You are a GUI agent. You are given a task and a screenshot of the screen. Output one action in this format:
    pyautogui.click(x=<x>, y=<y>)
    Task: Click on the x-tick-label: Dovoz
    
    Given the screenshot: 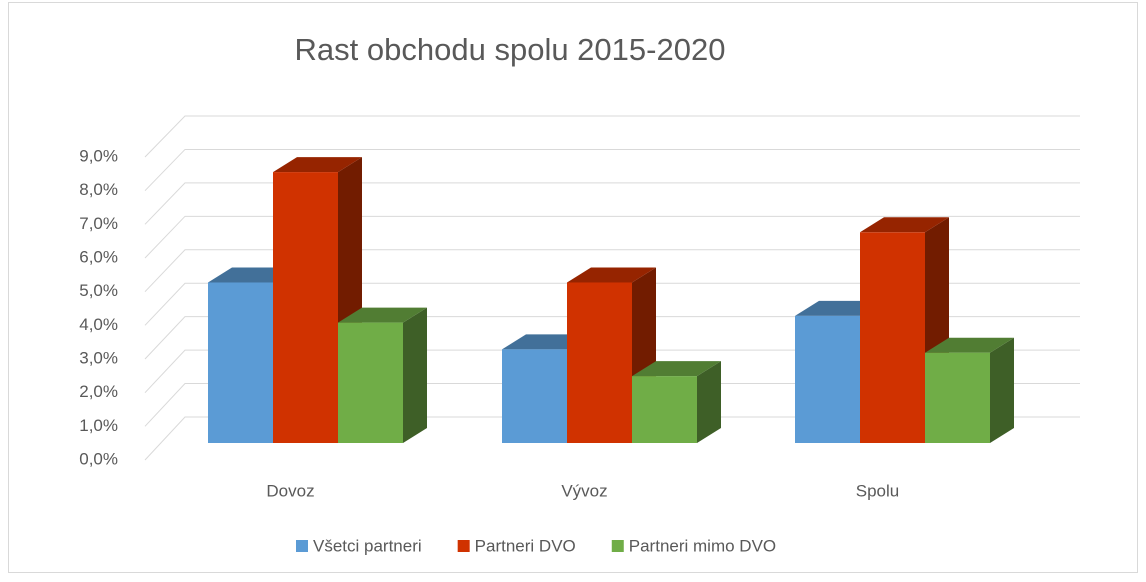 What is the action you would take?
    pyautogui.click(x=290, y=490)
    